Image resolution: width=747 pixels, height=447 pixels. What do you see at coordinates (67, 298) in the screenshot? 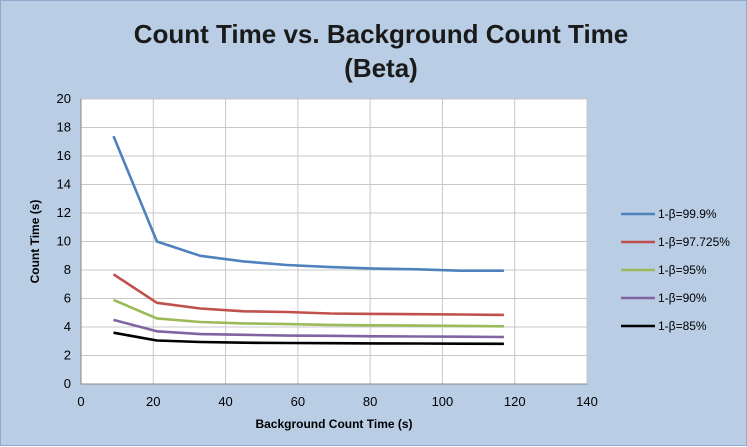
I see `y-tick-label: 6` at bounding box center [67, 298].